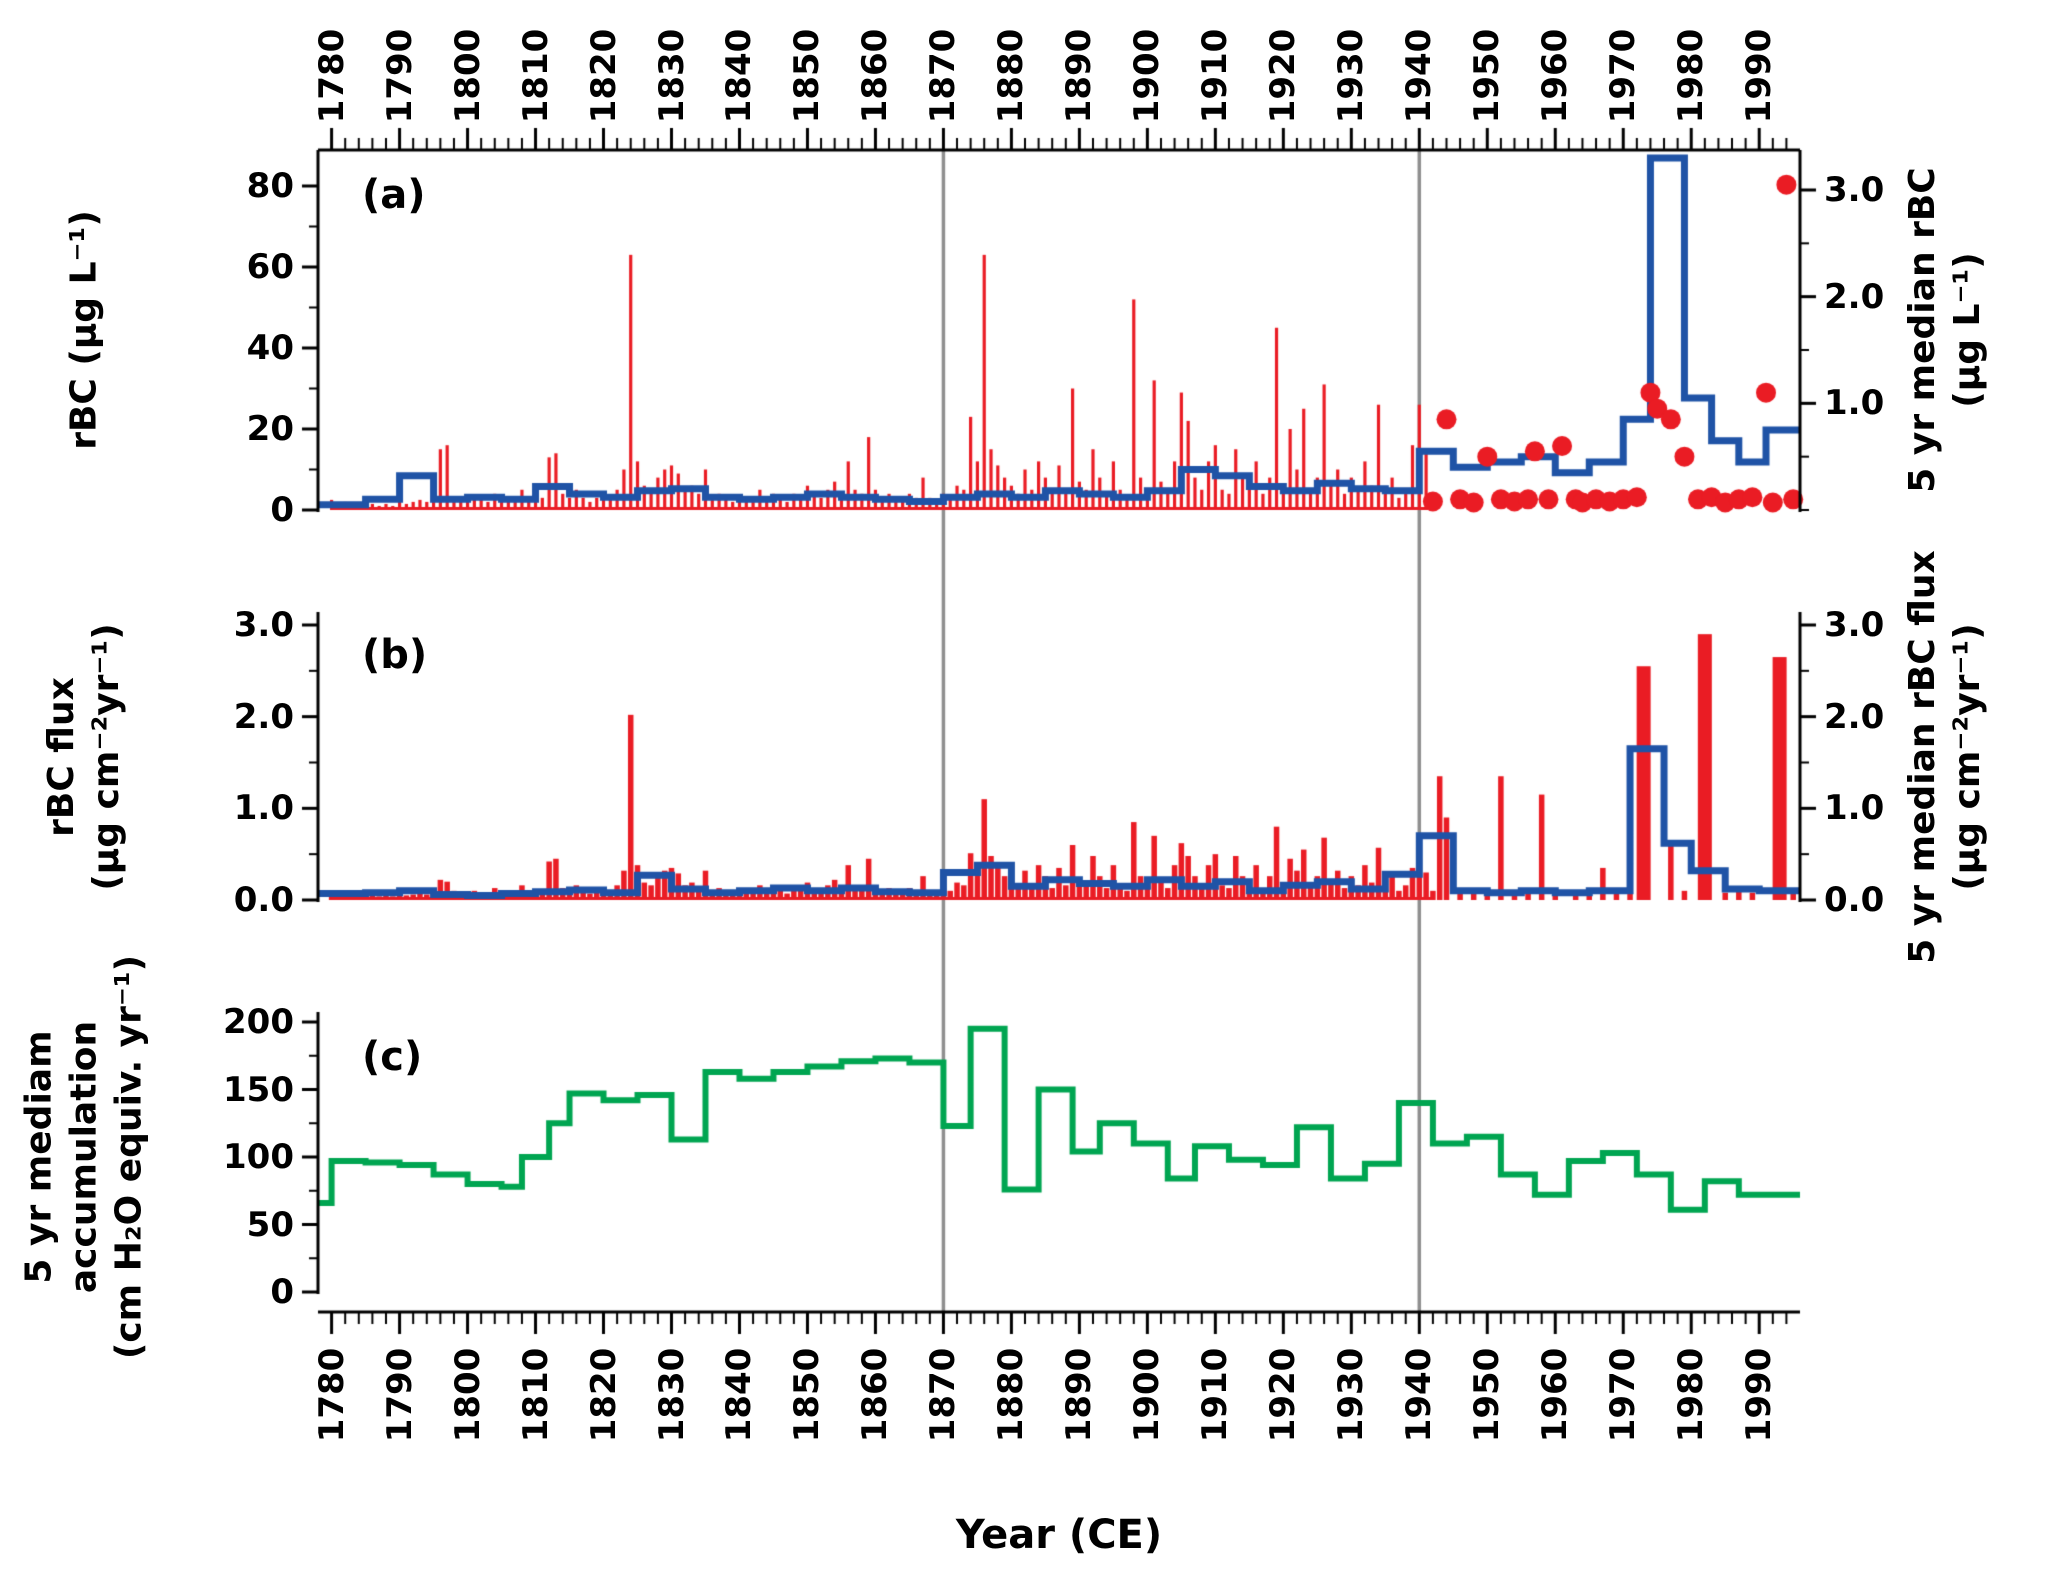 The width and height of the screenshot is (2067, 1588). I want to click on y-tick-label-a-right: 1.0, so click(1854, 403).